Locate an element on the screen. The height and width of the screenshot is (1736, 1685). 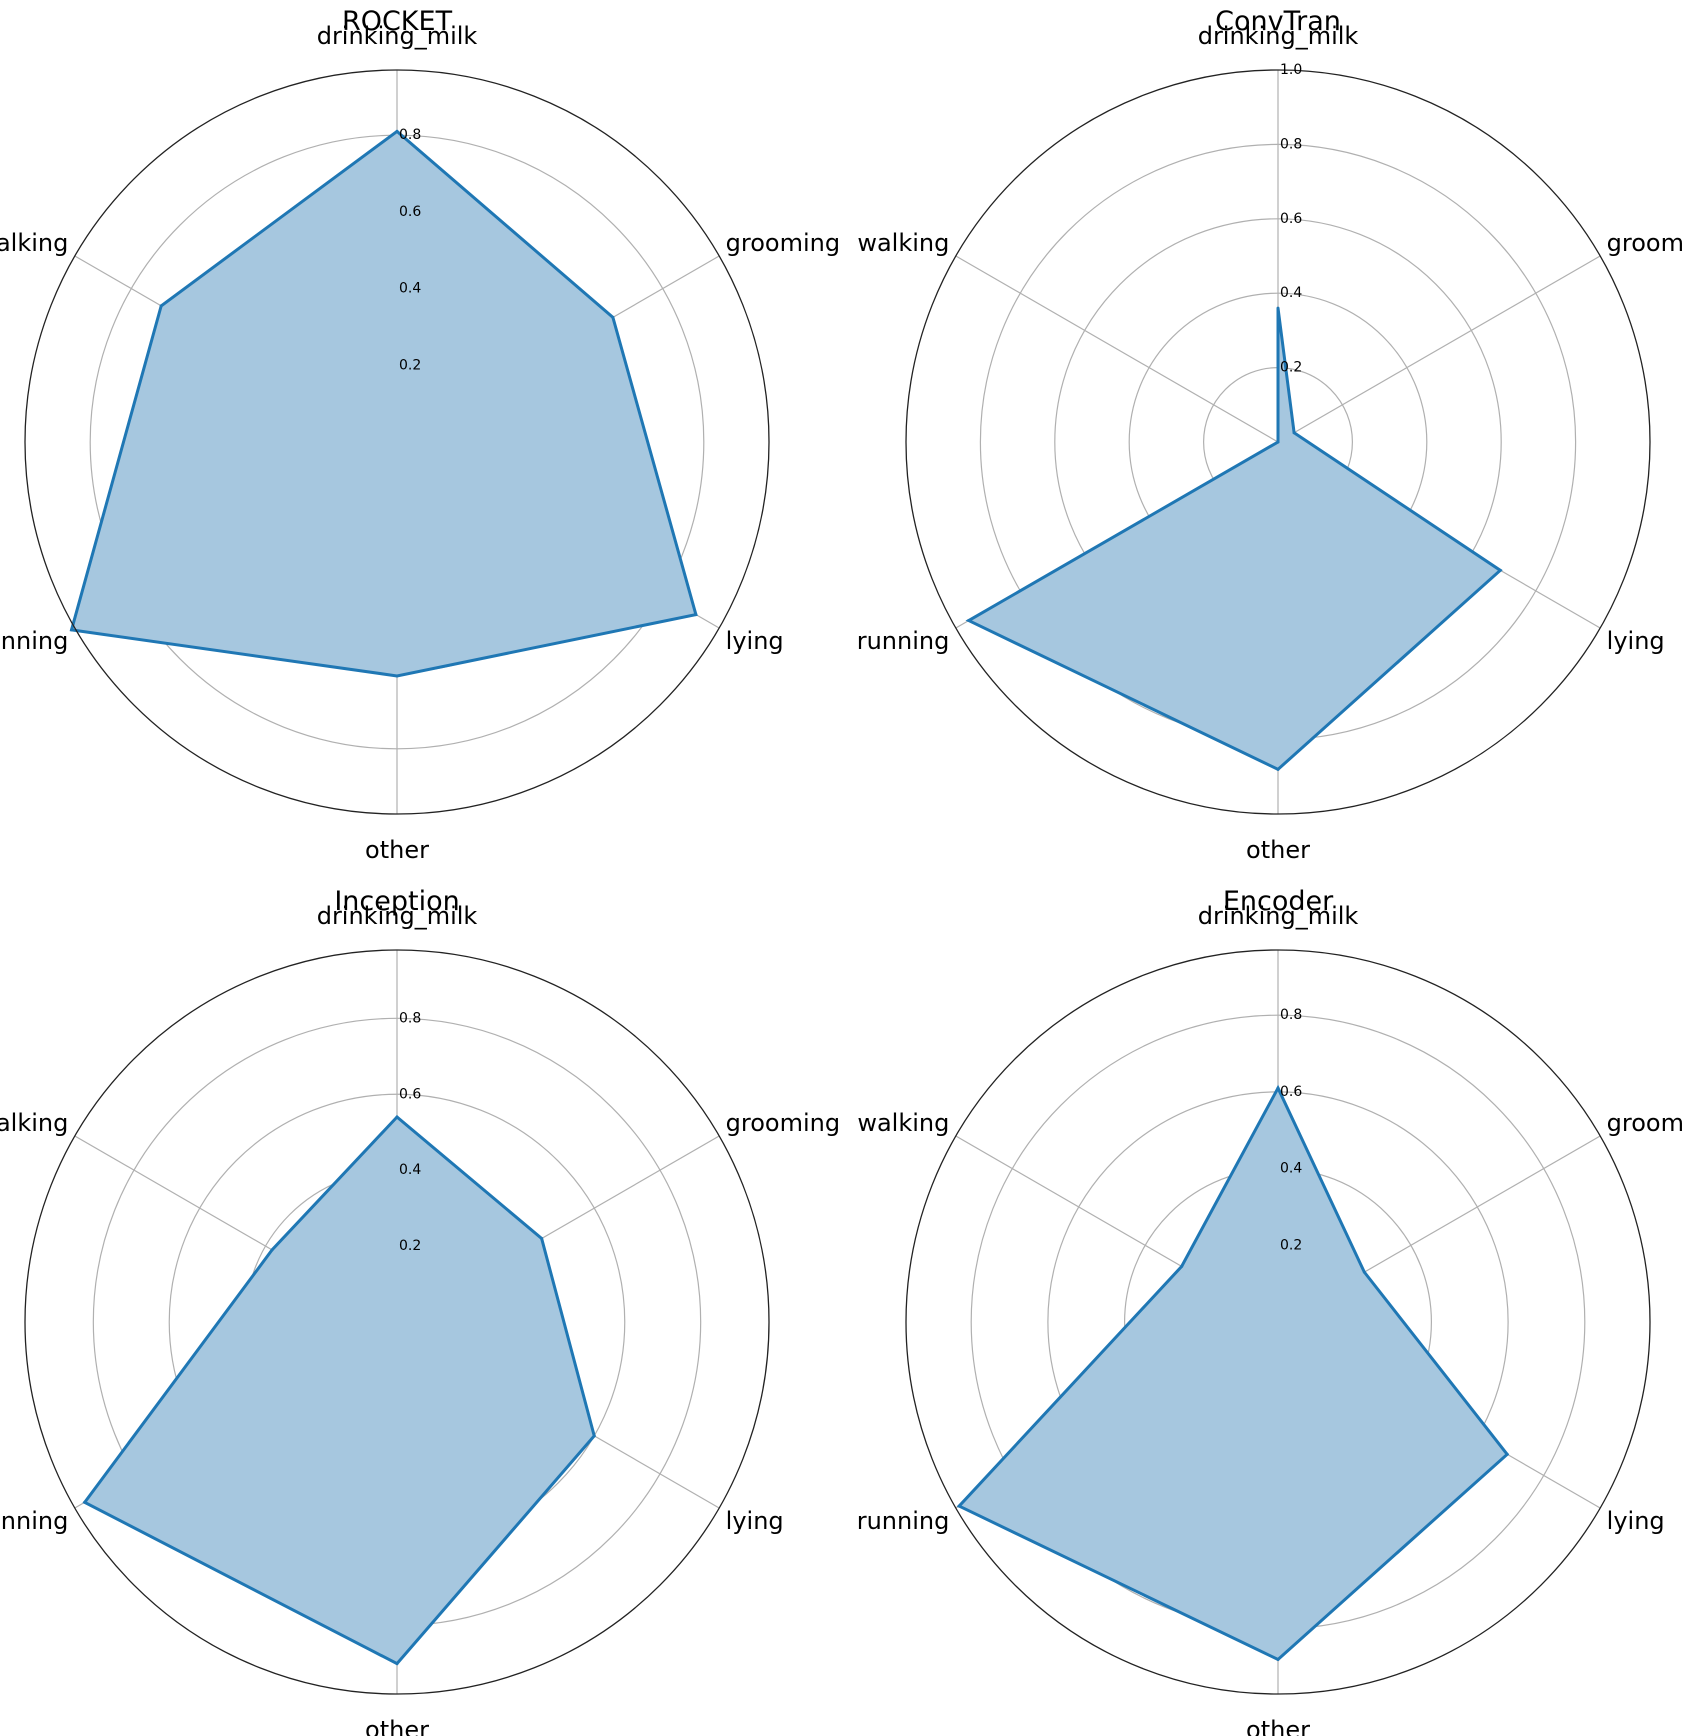
chart-title: ConvTran is located at coordinates (1278, 21).